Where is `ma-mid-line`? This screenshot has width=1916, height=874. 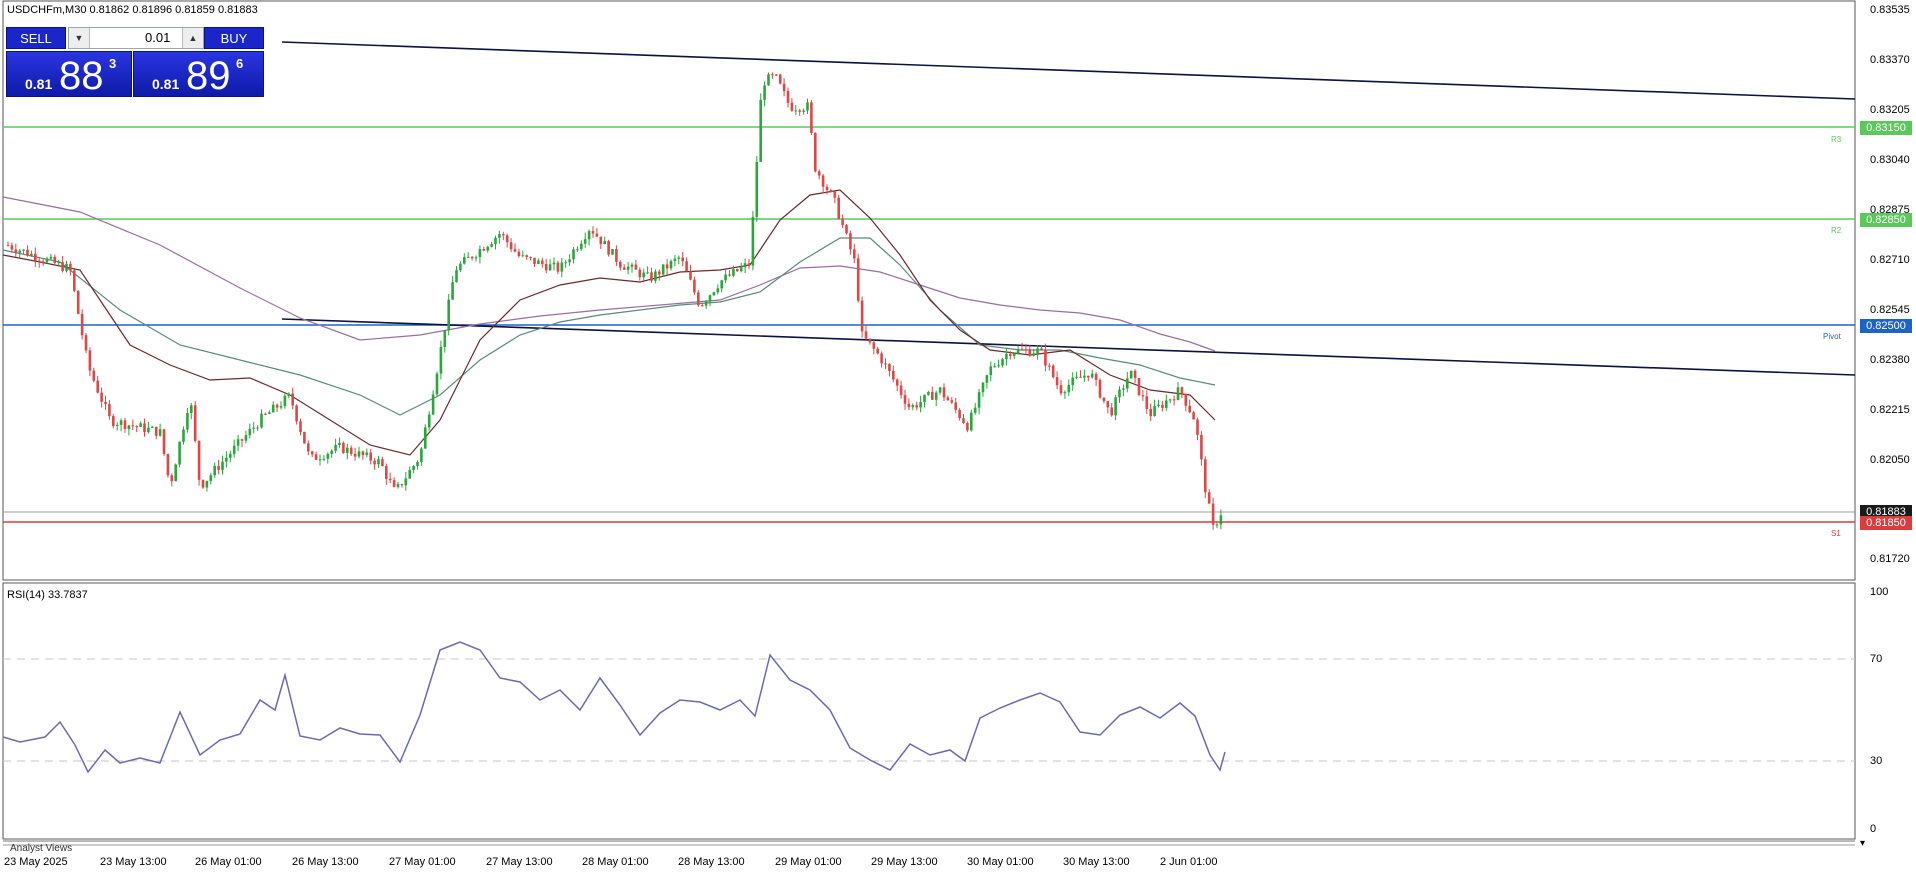
ma-mid-line is located at coordinates (609, 326).